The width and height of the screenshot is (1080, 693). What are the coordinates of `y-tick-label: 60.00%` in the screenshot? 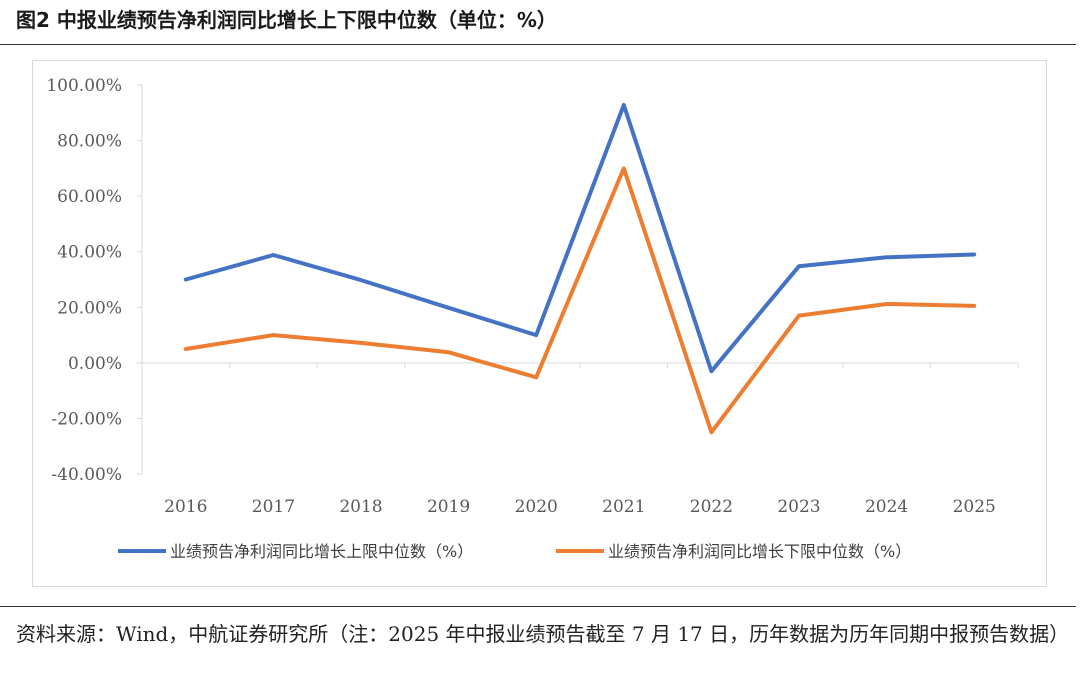 It's located at (89, 197).